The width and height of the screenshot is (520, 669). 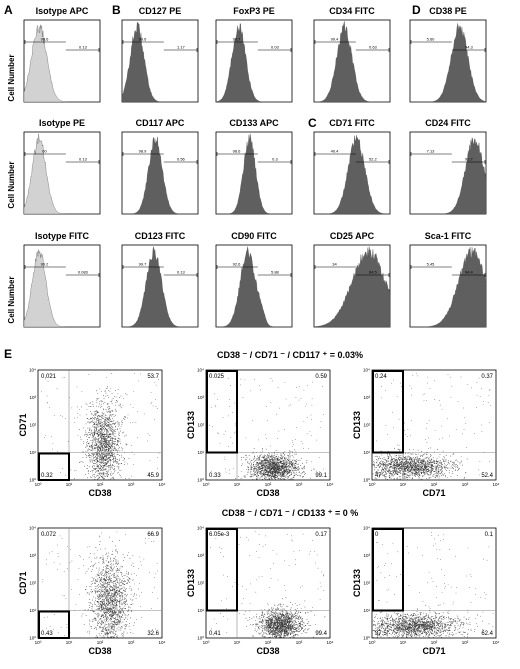 What do you see at coordinates (11, 77) in the screenshot?
I see `hist-ylabel-row-1: Cell Number` at bounding box center [11, 77].